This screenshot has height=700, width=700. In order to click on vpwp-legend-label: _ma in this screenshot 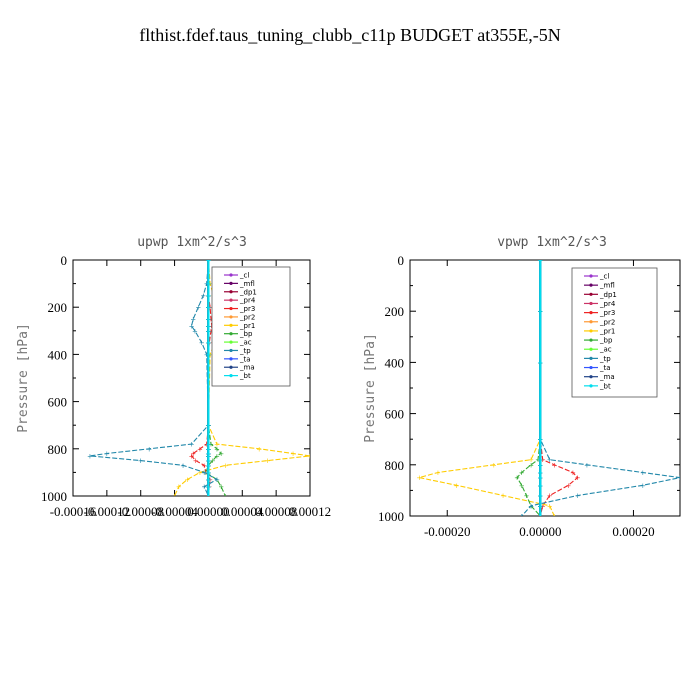, I will do `click(607, 377)`.